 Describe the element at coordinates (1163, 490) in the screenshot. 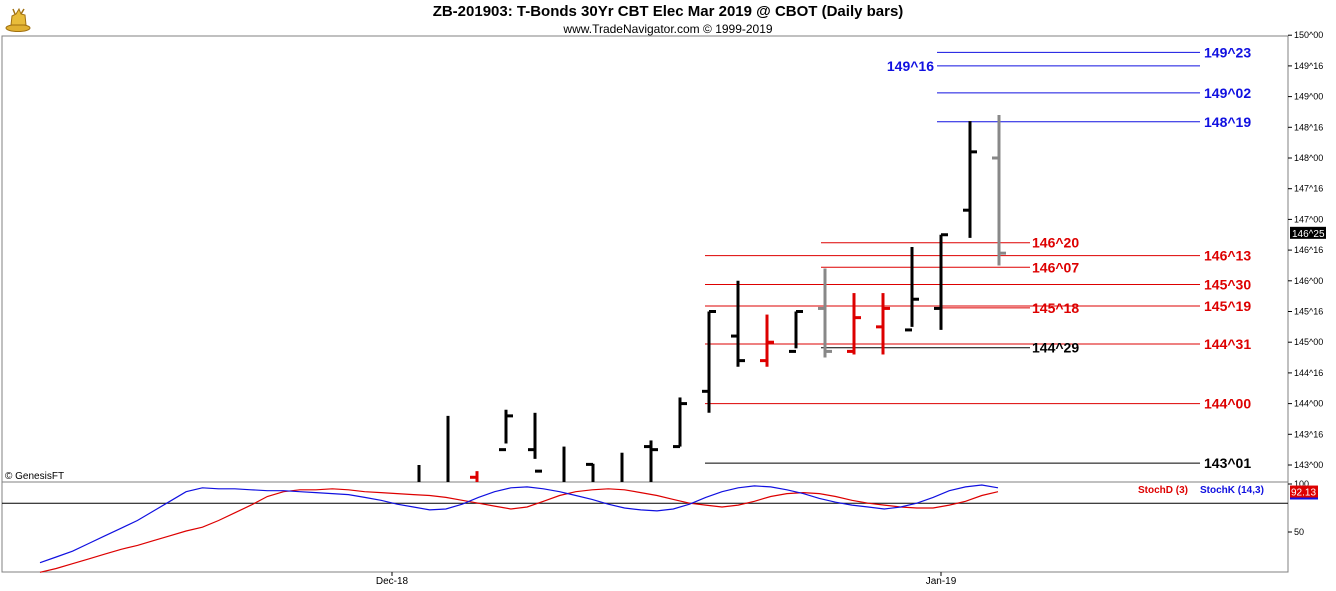

I see `stoch-d-legend: StochD (3)` at that location.